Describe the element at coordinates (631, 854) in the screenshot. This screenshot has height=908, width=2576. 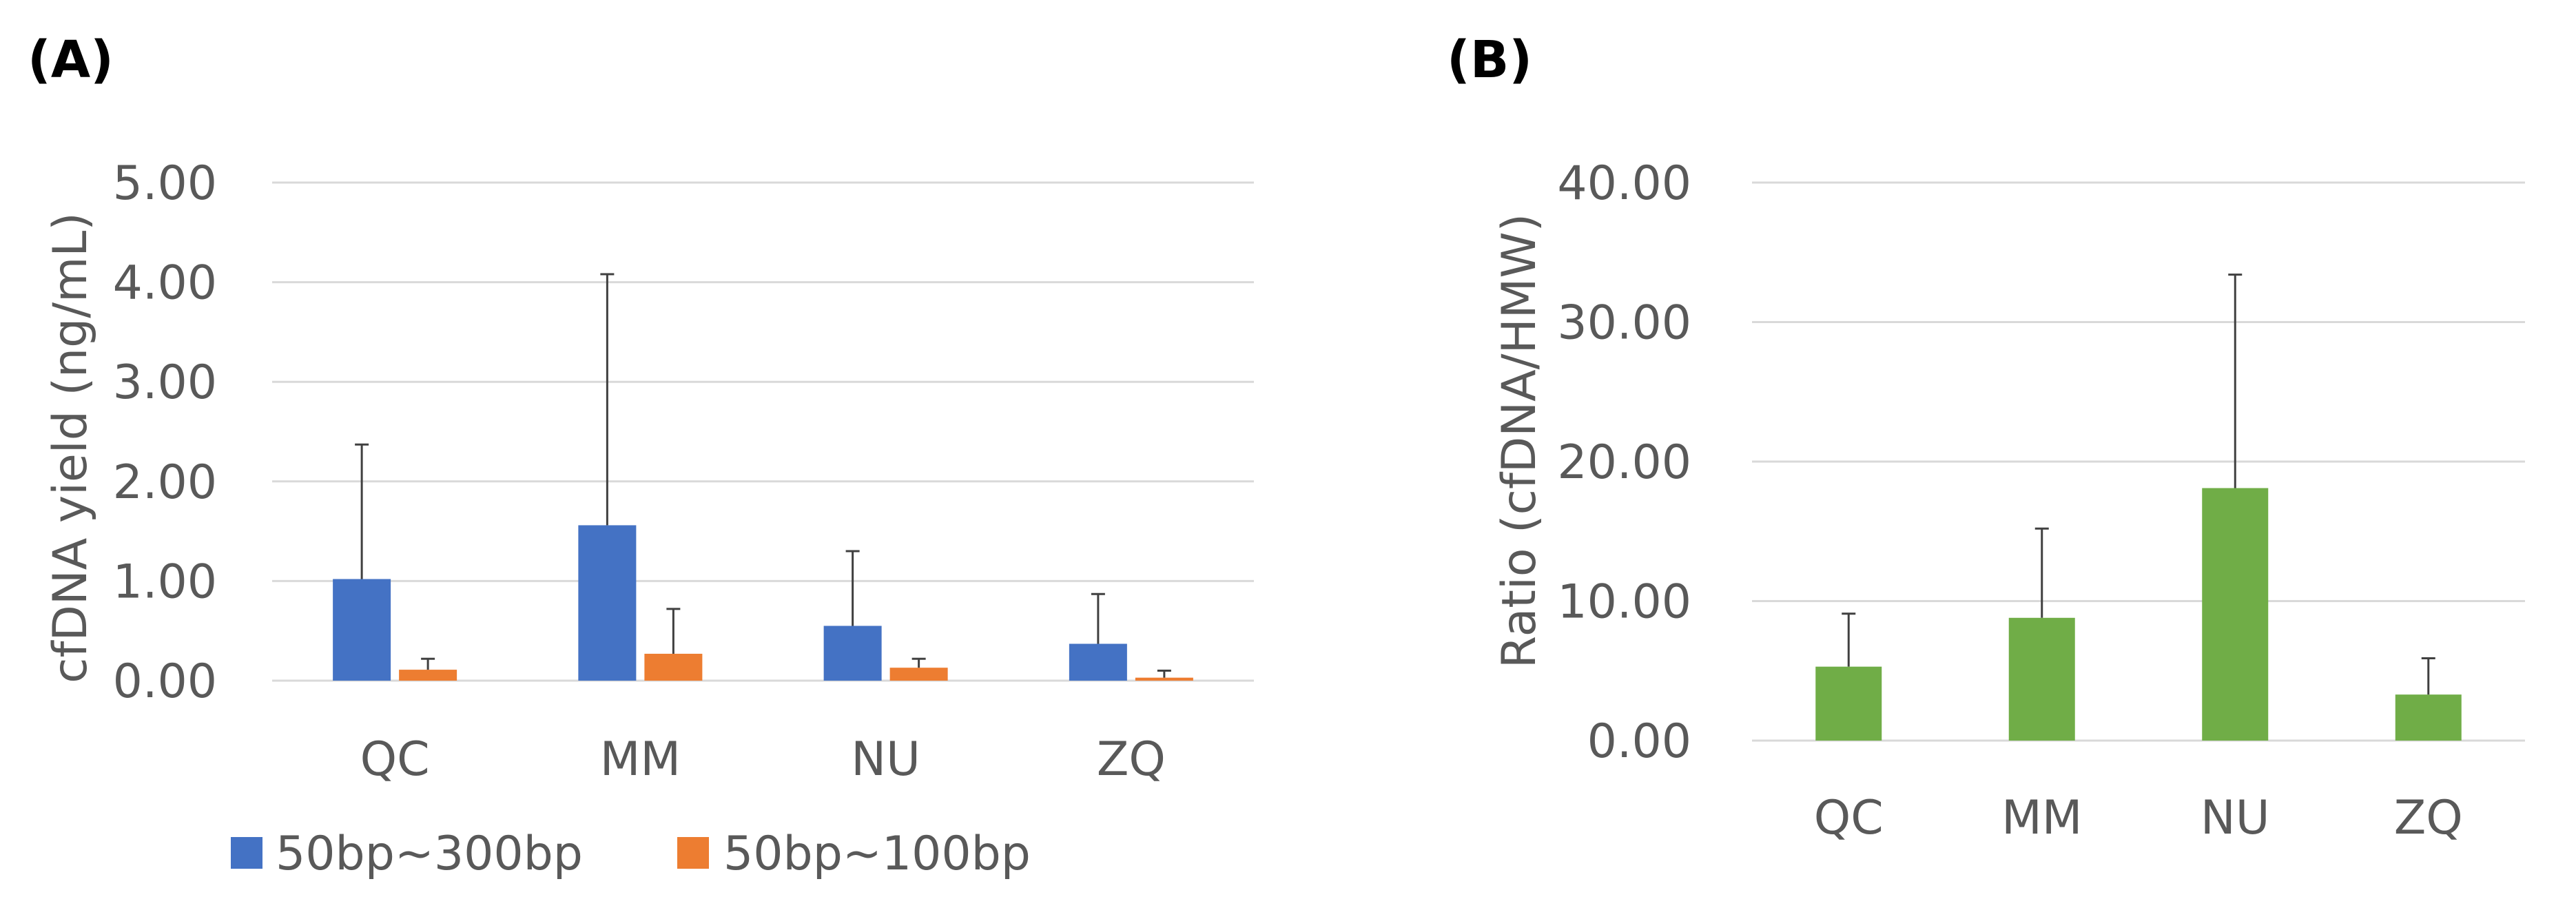
I see `chart-a-legend: 50bp~300bp 50bp~100bp` at that location.